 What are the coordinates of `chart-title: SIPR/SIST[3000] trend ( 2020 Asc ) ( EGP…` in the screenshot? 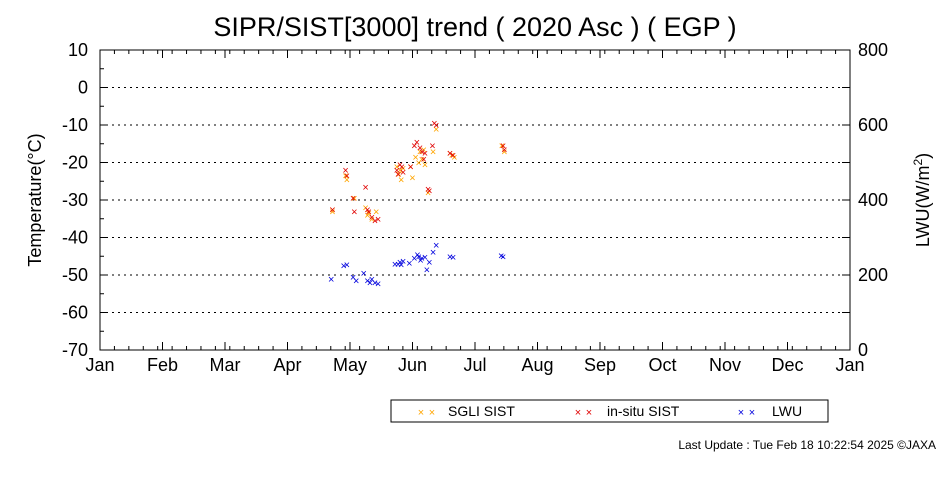 It's located at (474, 27).